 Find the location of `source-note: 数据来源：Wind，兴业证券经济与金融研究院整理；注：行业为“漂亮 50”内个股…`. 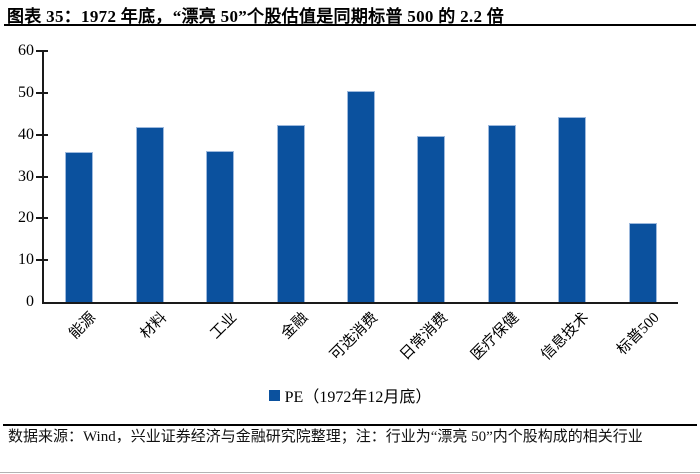

source-note: 数据来源：Wind，兴业证券经济与金融研究院整理；注：行业为“漂亮 50”内个股… is located at coordinates (325, 437).